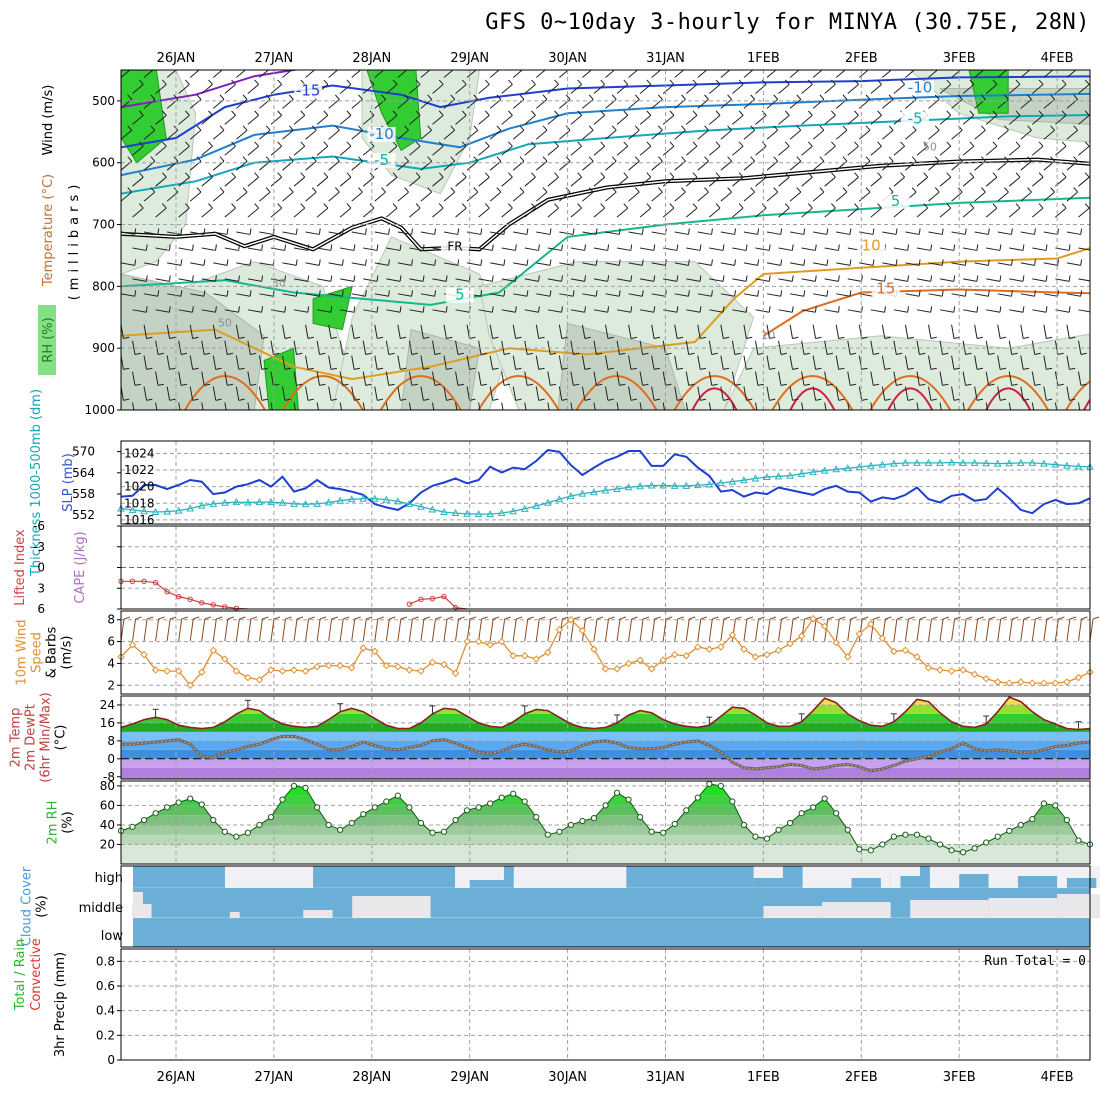 The image size is (1100, 1100). Describe the element at coordinates (621, 366) in the screenshot. I see `rh-shade-dark` at that location.